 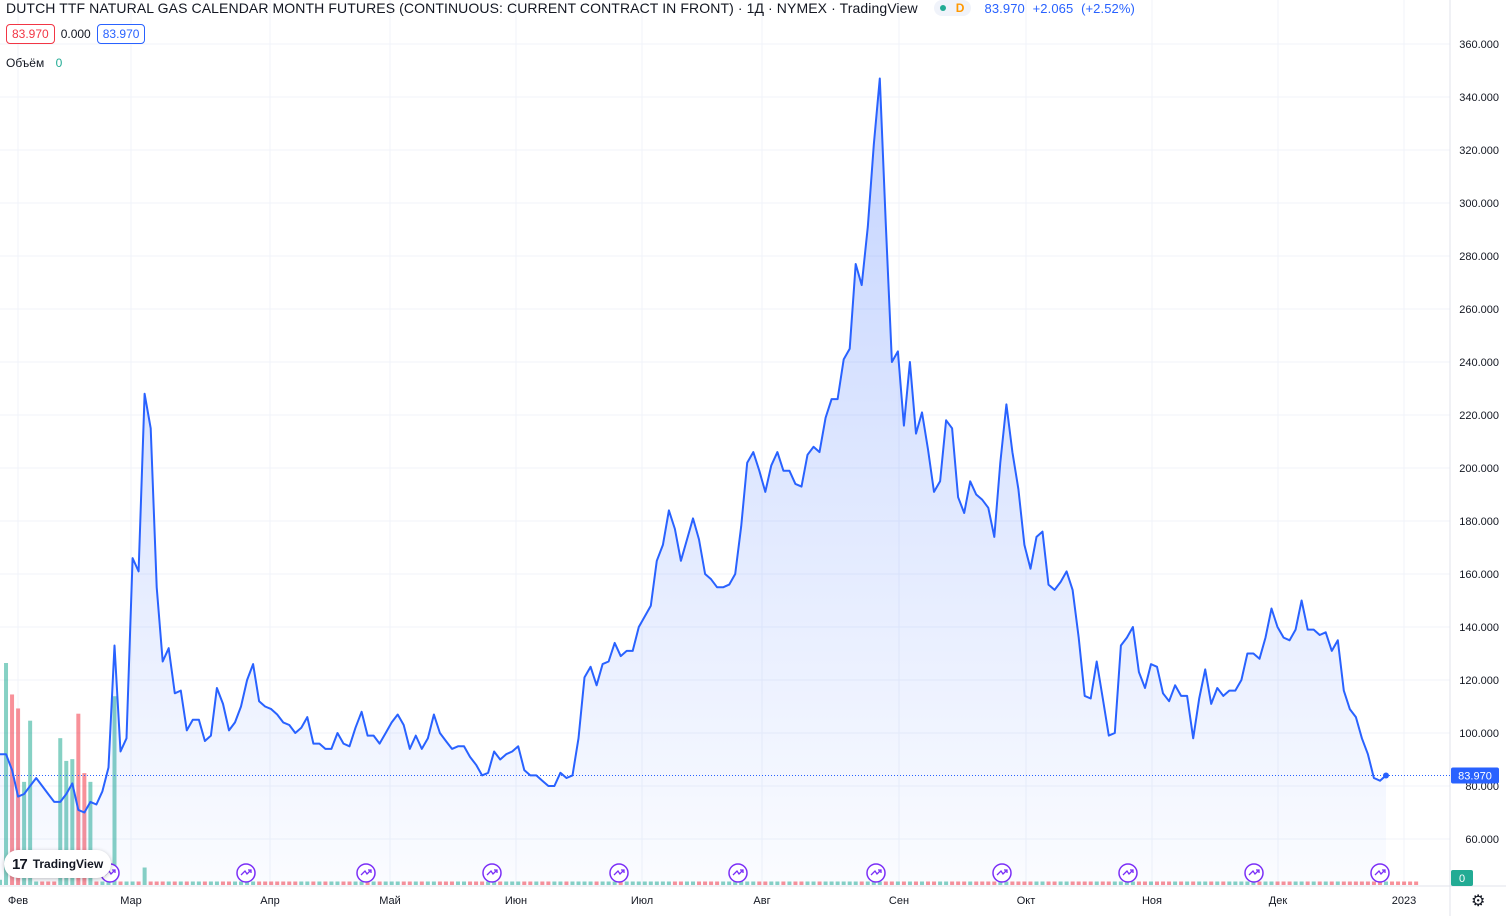 What do you see at coordinates (1152, 901) in the screenshot?
I see `x-tick-label: Ноя` at bounding box center [1152, 901].